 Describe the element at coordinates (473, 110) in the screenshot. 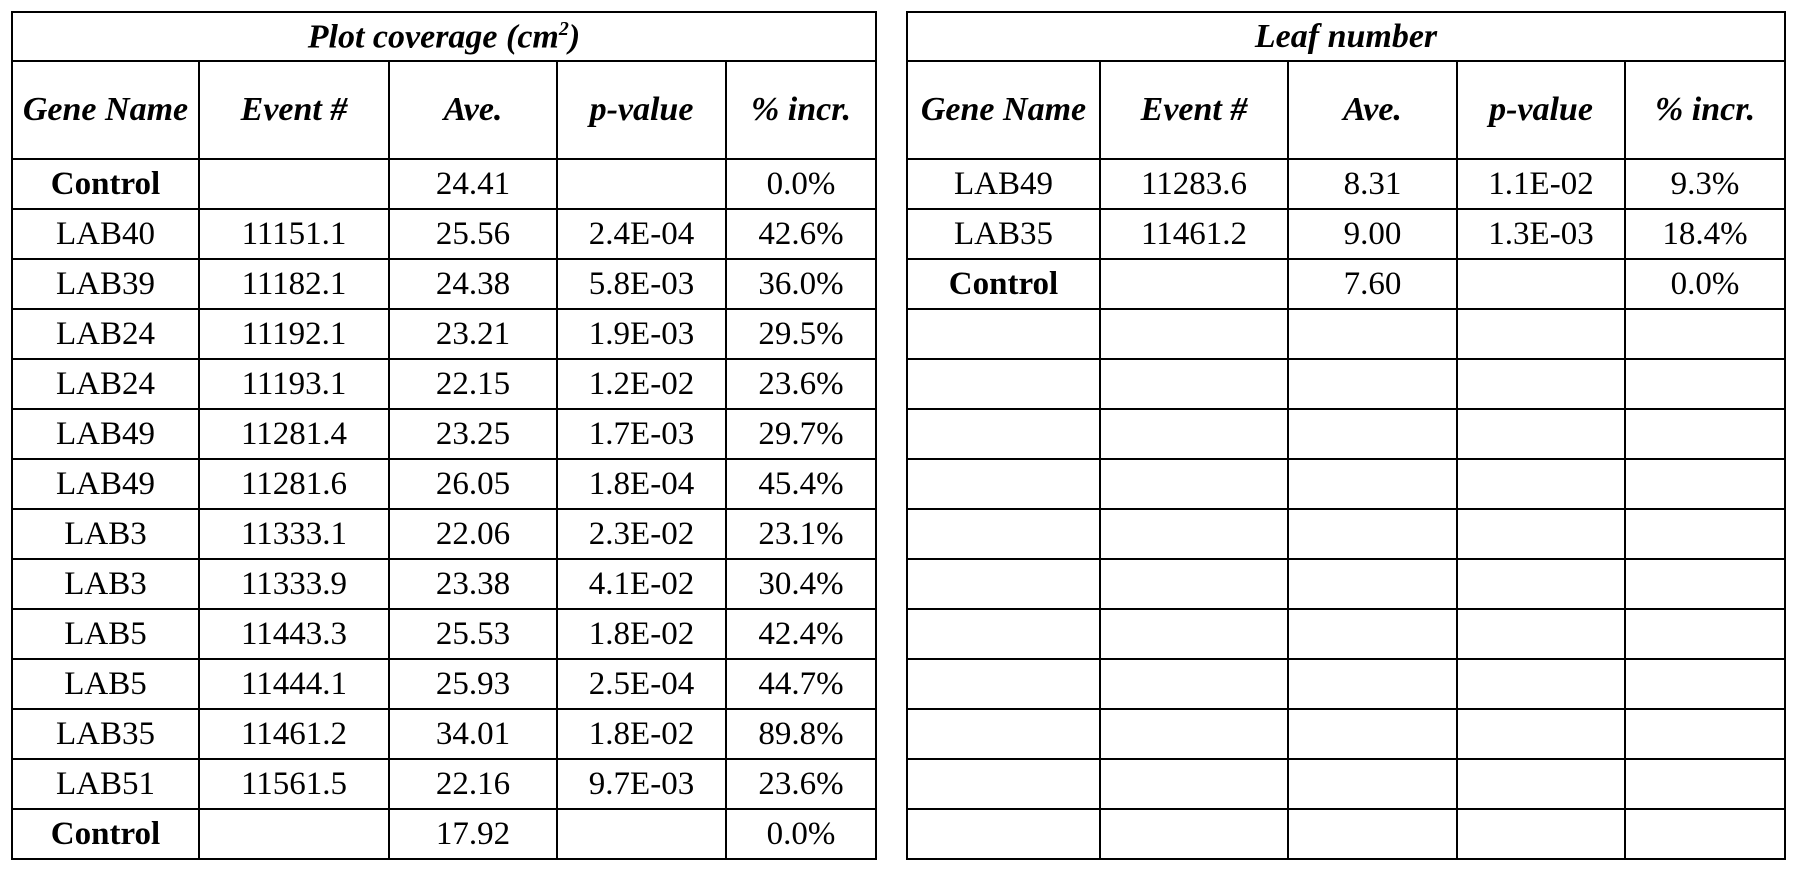

I see `column-header: Ave.` at that location.